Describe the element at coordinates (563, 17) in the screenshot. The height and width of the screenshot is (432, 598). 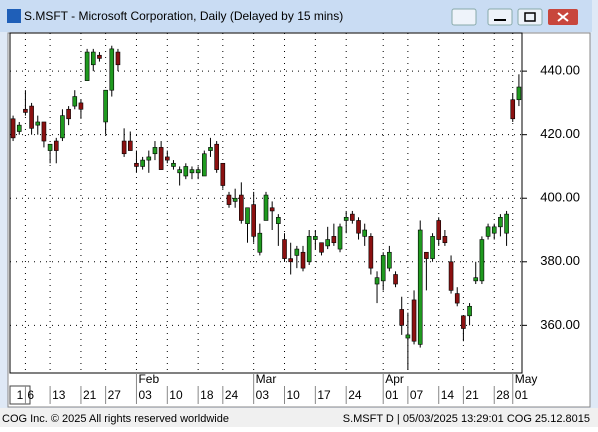
I see `close-glyph` at that location.